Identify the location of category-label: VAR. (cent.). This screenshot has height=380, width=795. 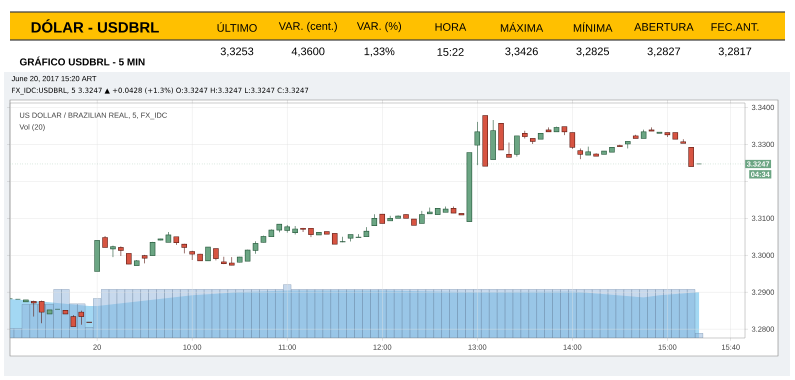
(307, 27).